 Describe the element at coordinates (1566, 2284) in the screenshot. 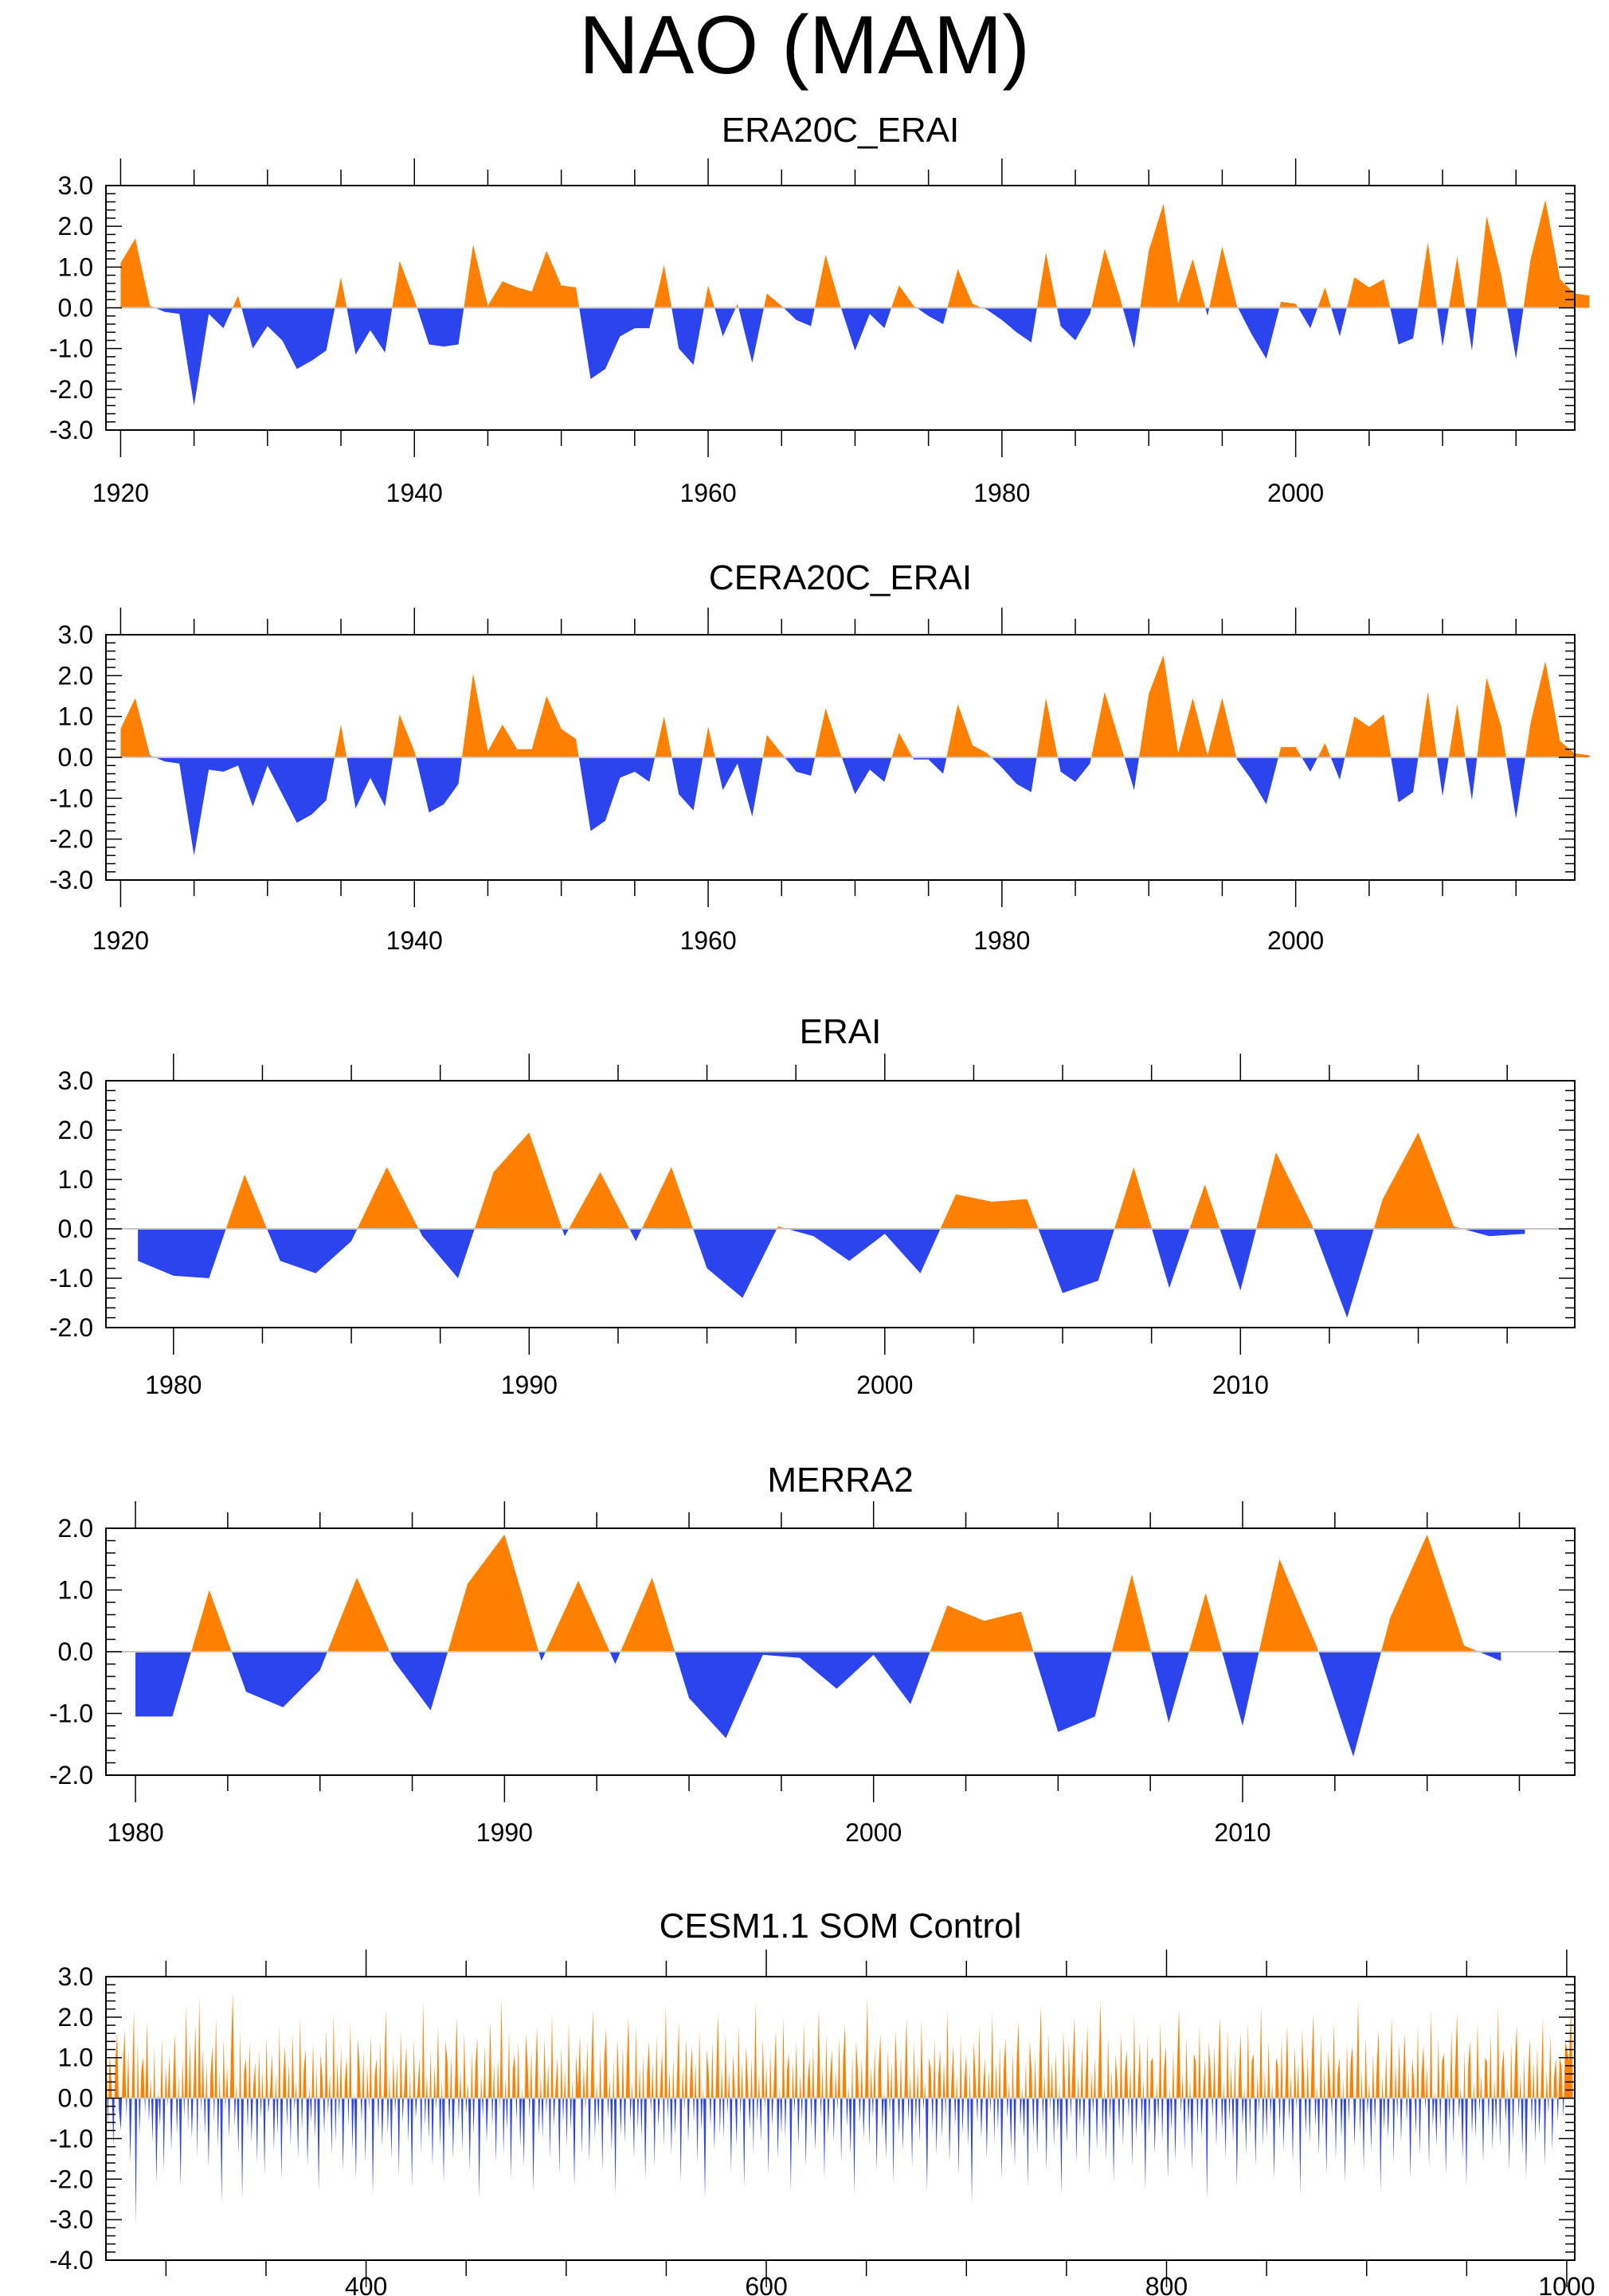

I see `x-tick-label: 1000` at that location.